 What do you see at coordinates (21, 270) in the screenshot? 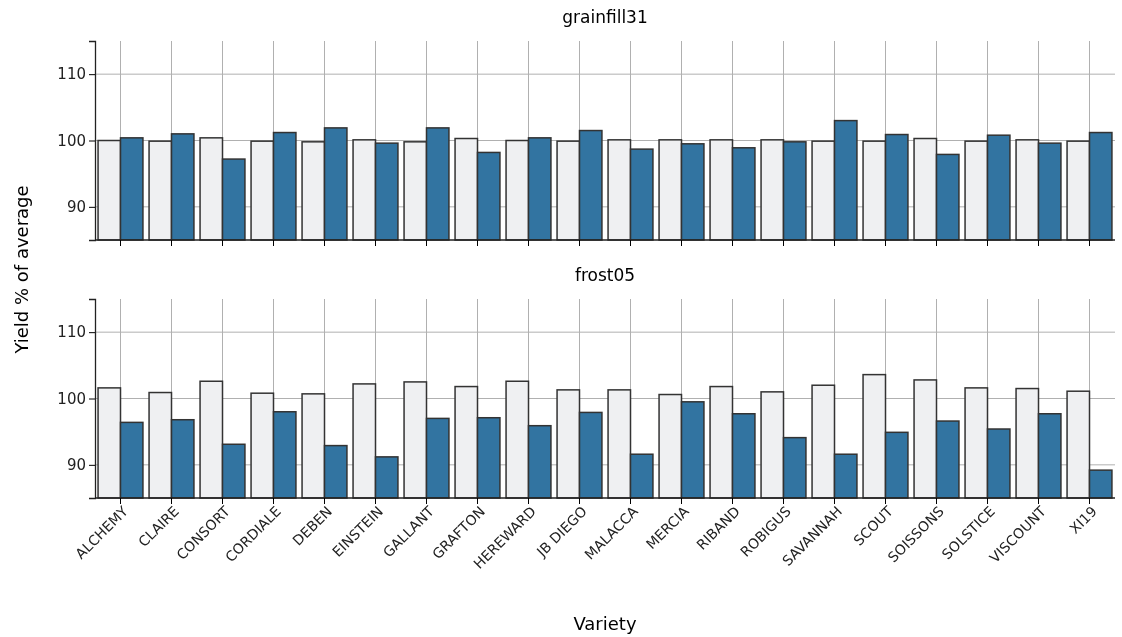
I see `y-axis-title: Yield % of average` at bounding box center [21, 270].